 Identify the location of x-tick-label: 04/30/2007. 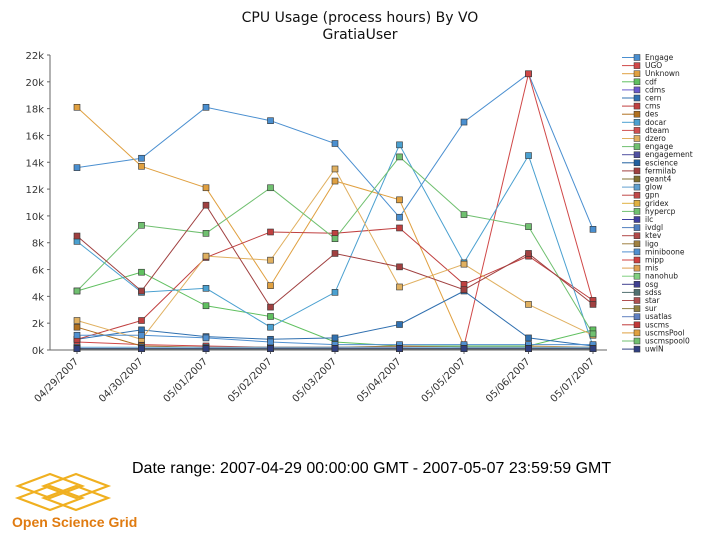
(121, 380).